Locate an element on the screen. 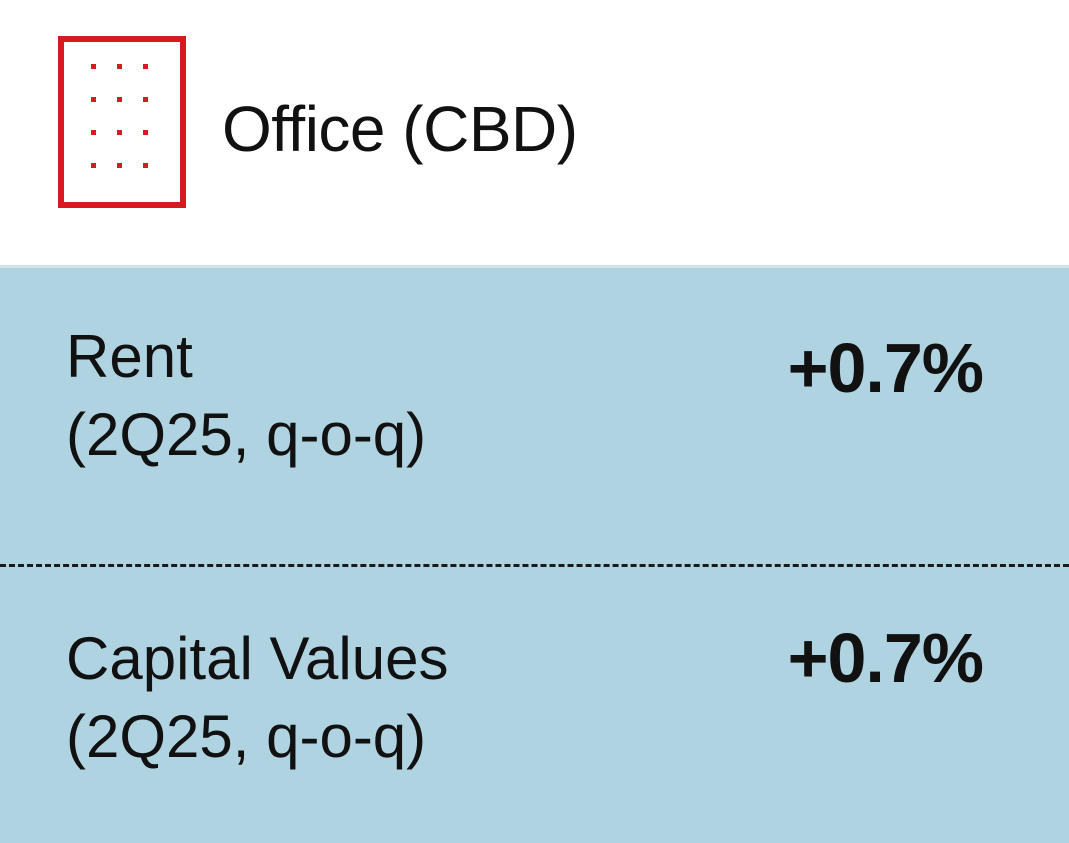 Image resolution: width=1069 pixels, height=843 pixels. page-title: Office (CBD) is located at coordinates (400, 129).